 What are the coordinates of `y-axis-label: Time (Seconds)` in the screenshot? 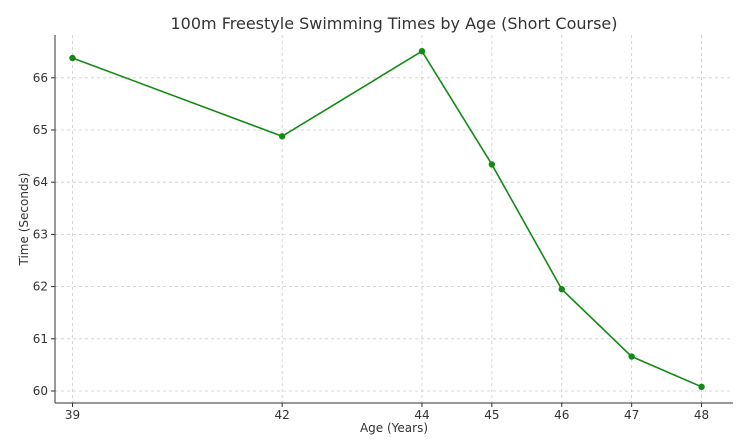 It's located at (24, 220).